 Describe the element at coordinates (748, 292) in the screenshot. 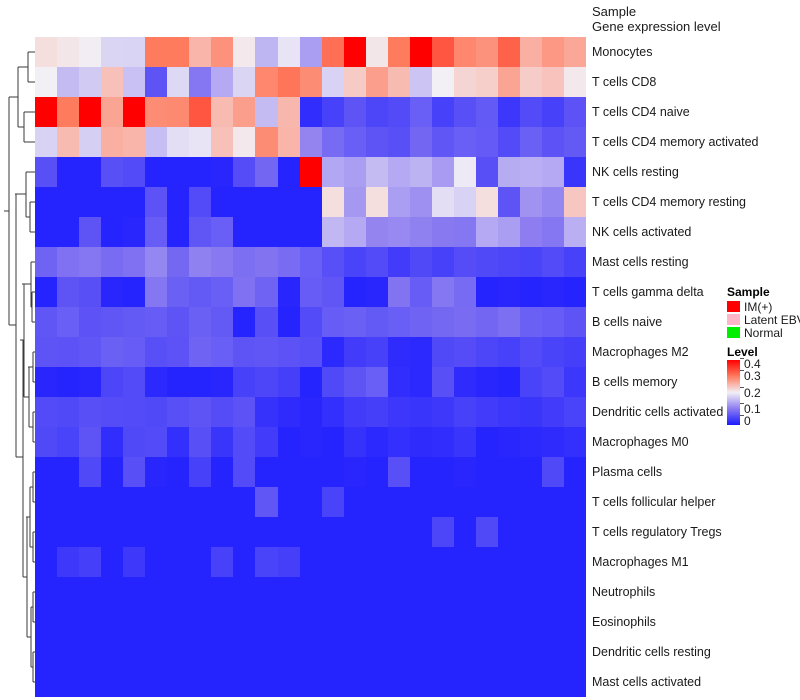

I see `sample-legend-title: Sample` at that location.